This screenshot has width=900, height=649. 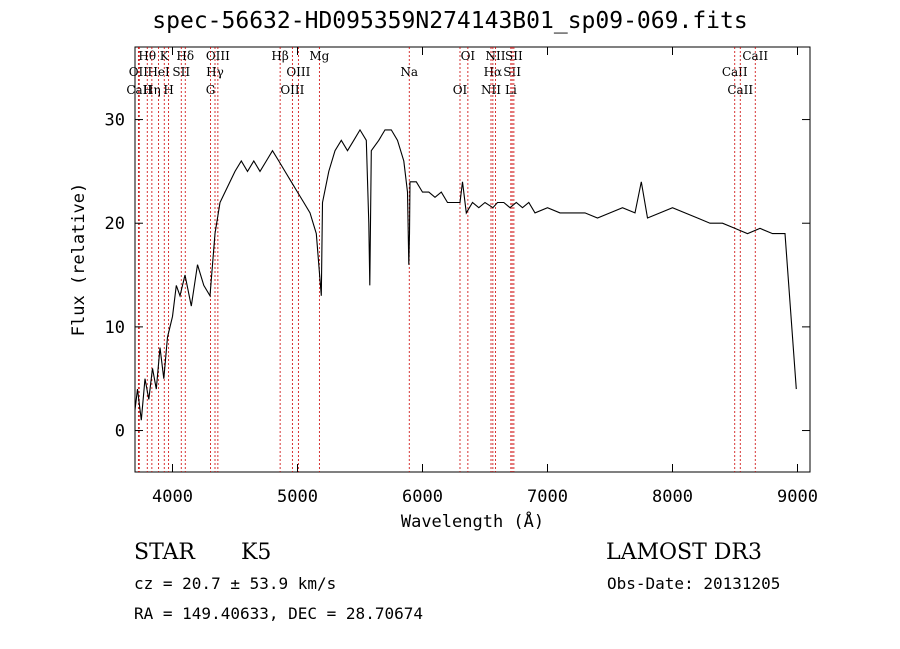 I want to click on y-tick-label: 20, so click(x=115, y=224).